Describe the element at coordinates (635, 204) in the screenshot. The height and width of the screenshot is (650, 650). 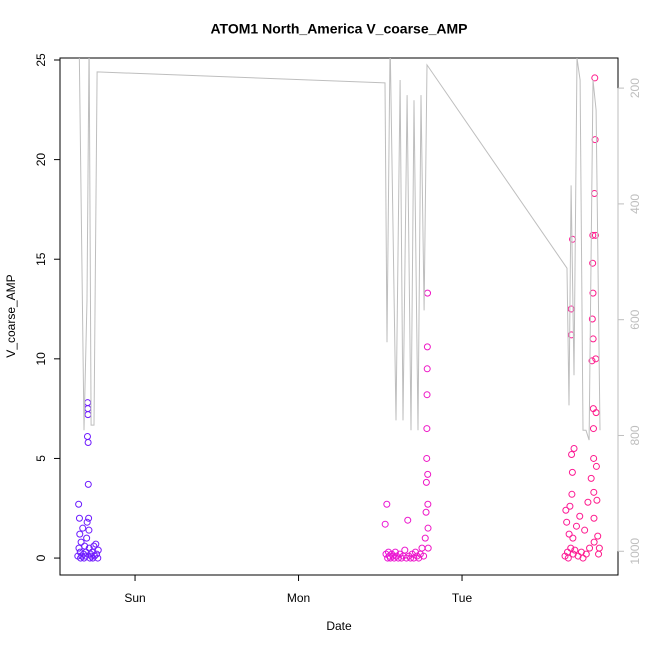
I see `y2-tick-label: 400` at that location.